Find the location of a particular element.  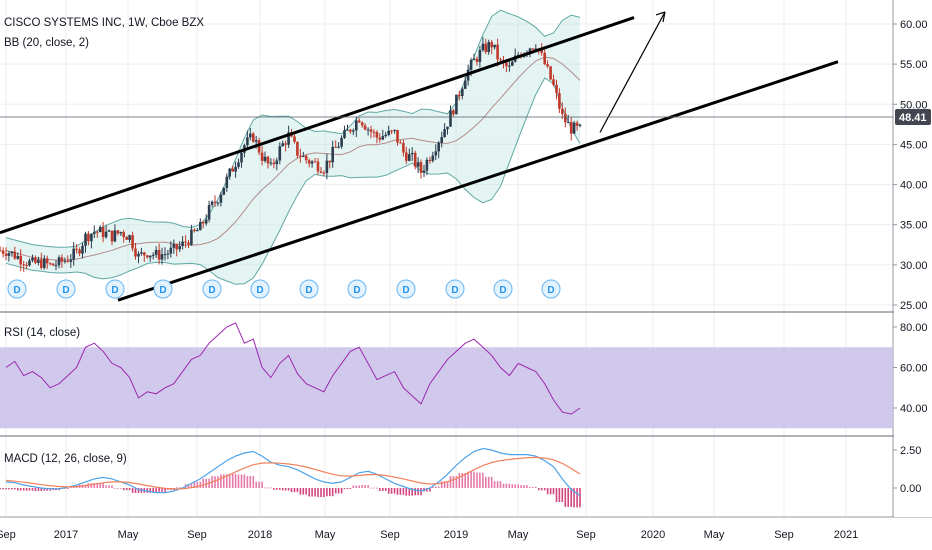

price-axis-background is located at coordinates (913, 258).